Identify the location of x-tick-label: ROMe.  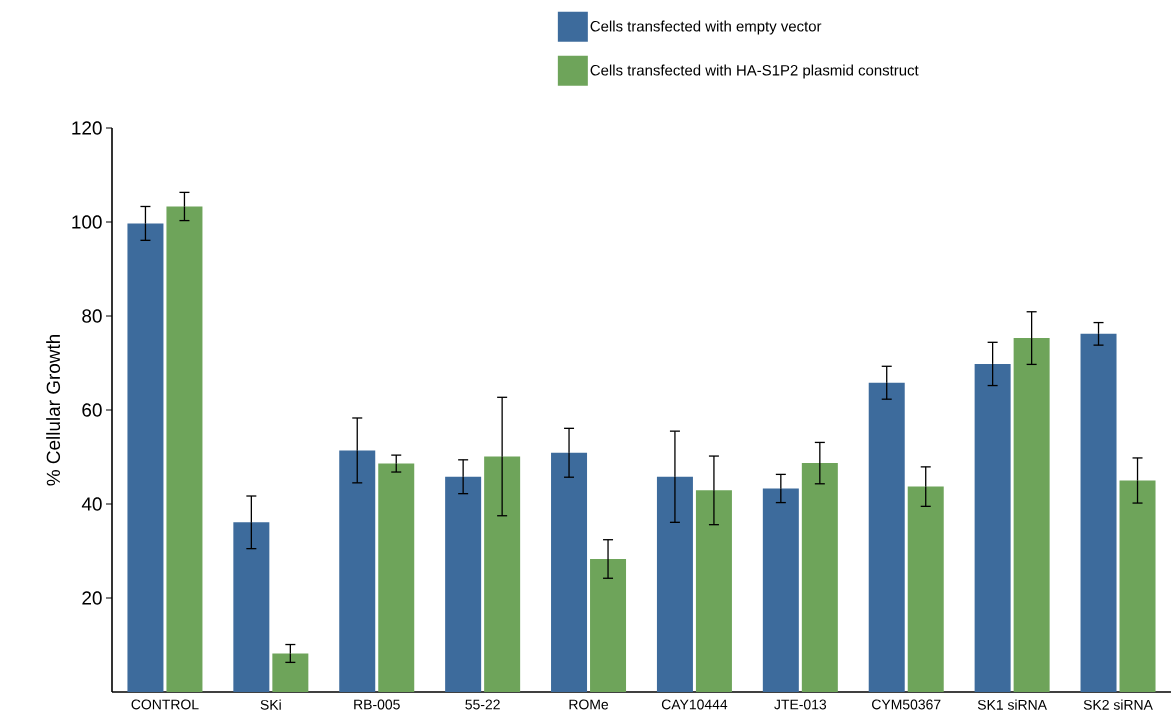
(589, 704).